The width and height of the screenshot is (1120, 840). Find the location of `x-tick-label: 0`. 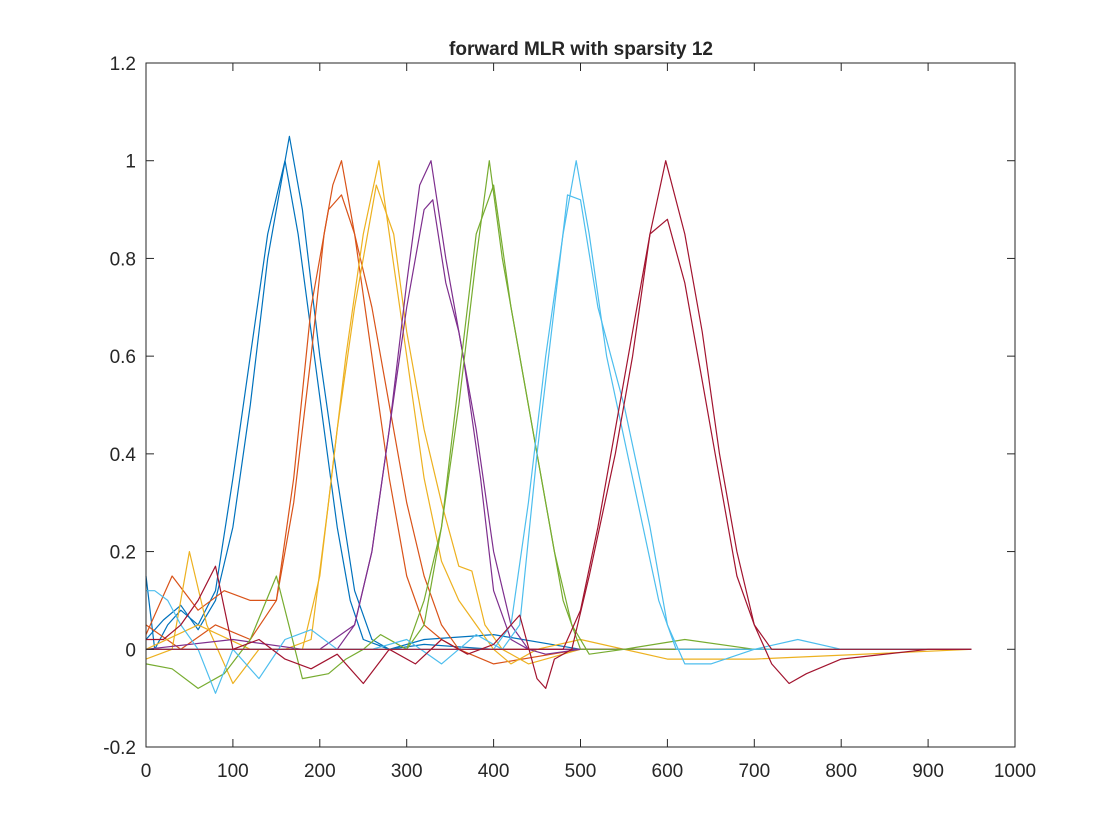

x-tick-label: 0 is located at coordinates (146, 771).